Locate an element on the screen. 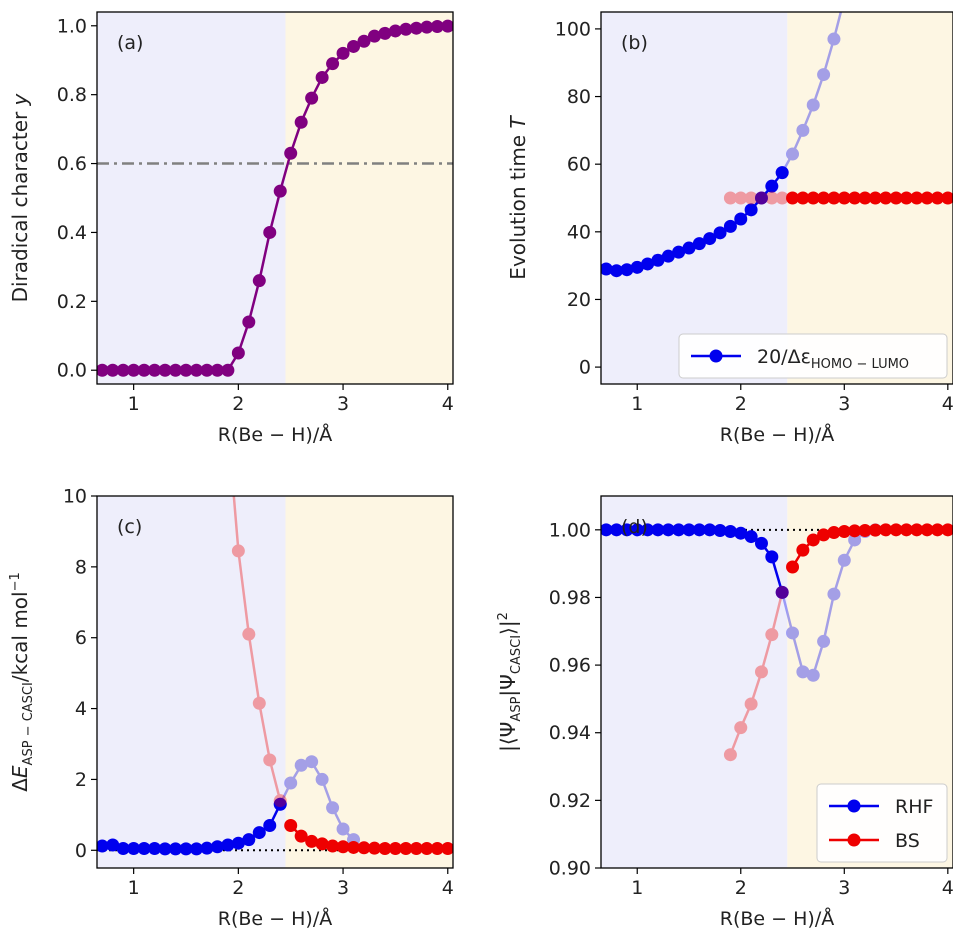  x-tick-label: 3 is located at coordinates (343, 888).